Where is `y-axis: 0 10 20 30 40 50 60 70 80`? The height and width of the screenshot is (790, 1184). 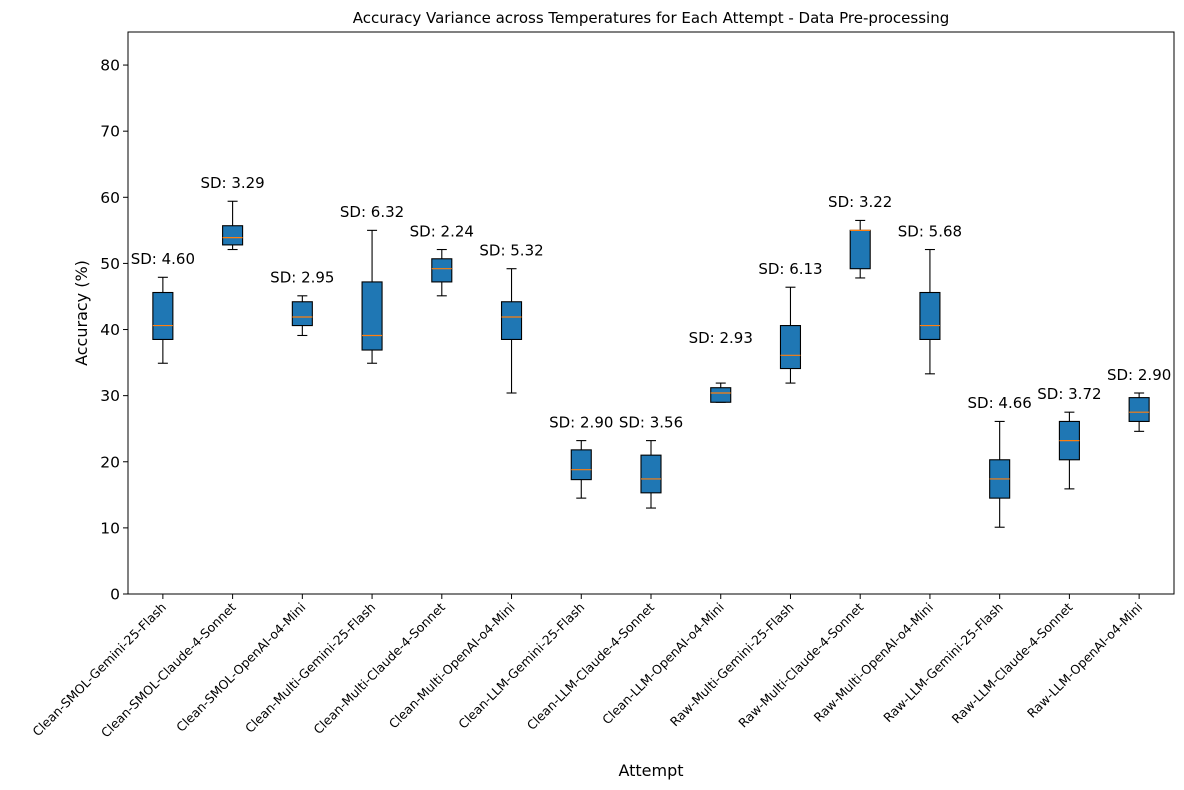
y-axis: 0 10 20 30 40 50 60 70 80 is located at coordinates (114, 330).